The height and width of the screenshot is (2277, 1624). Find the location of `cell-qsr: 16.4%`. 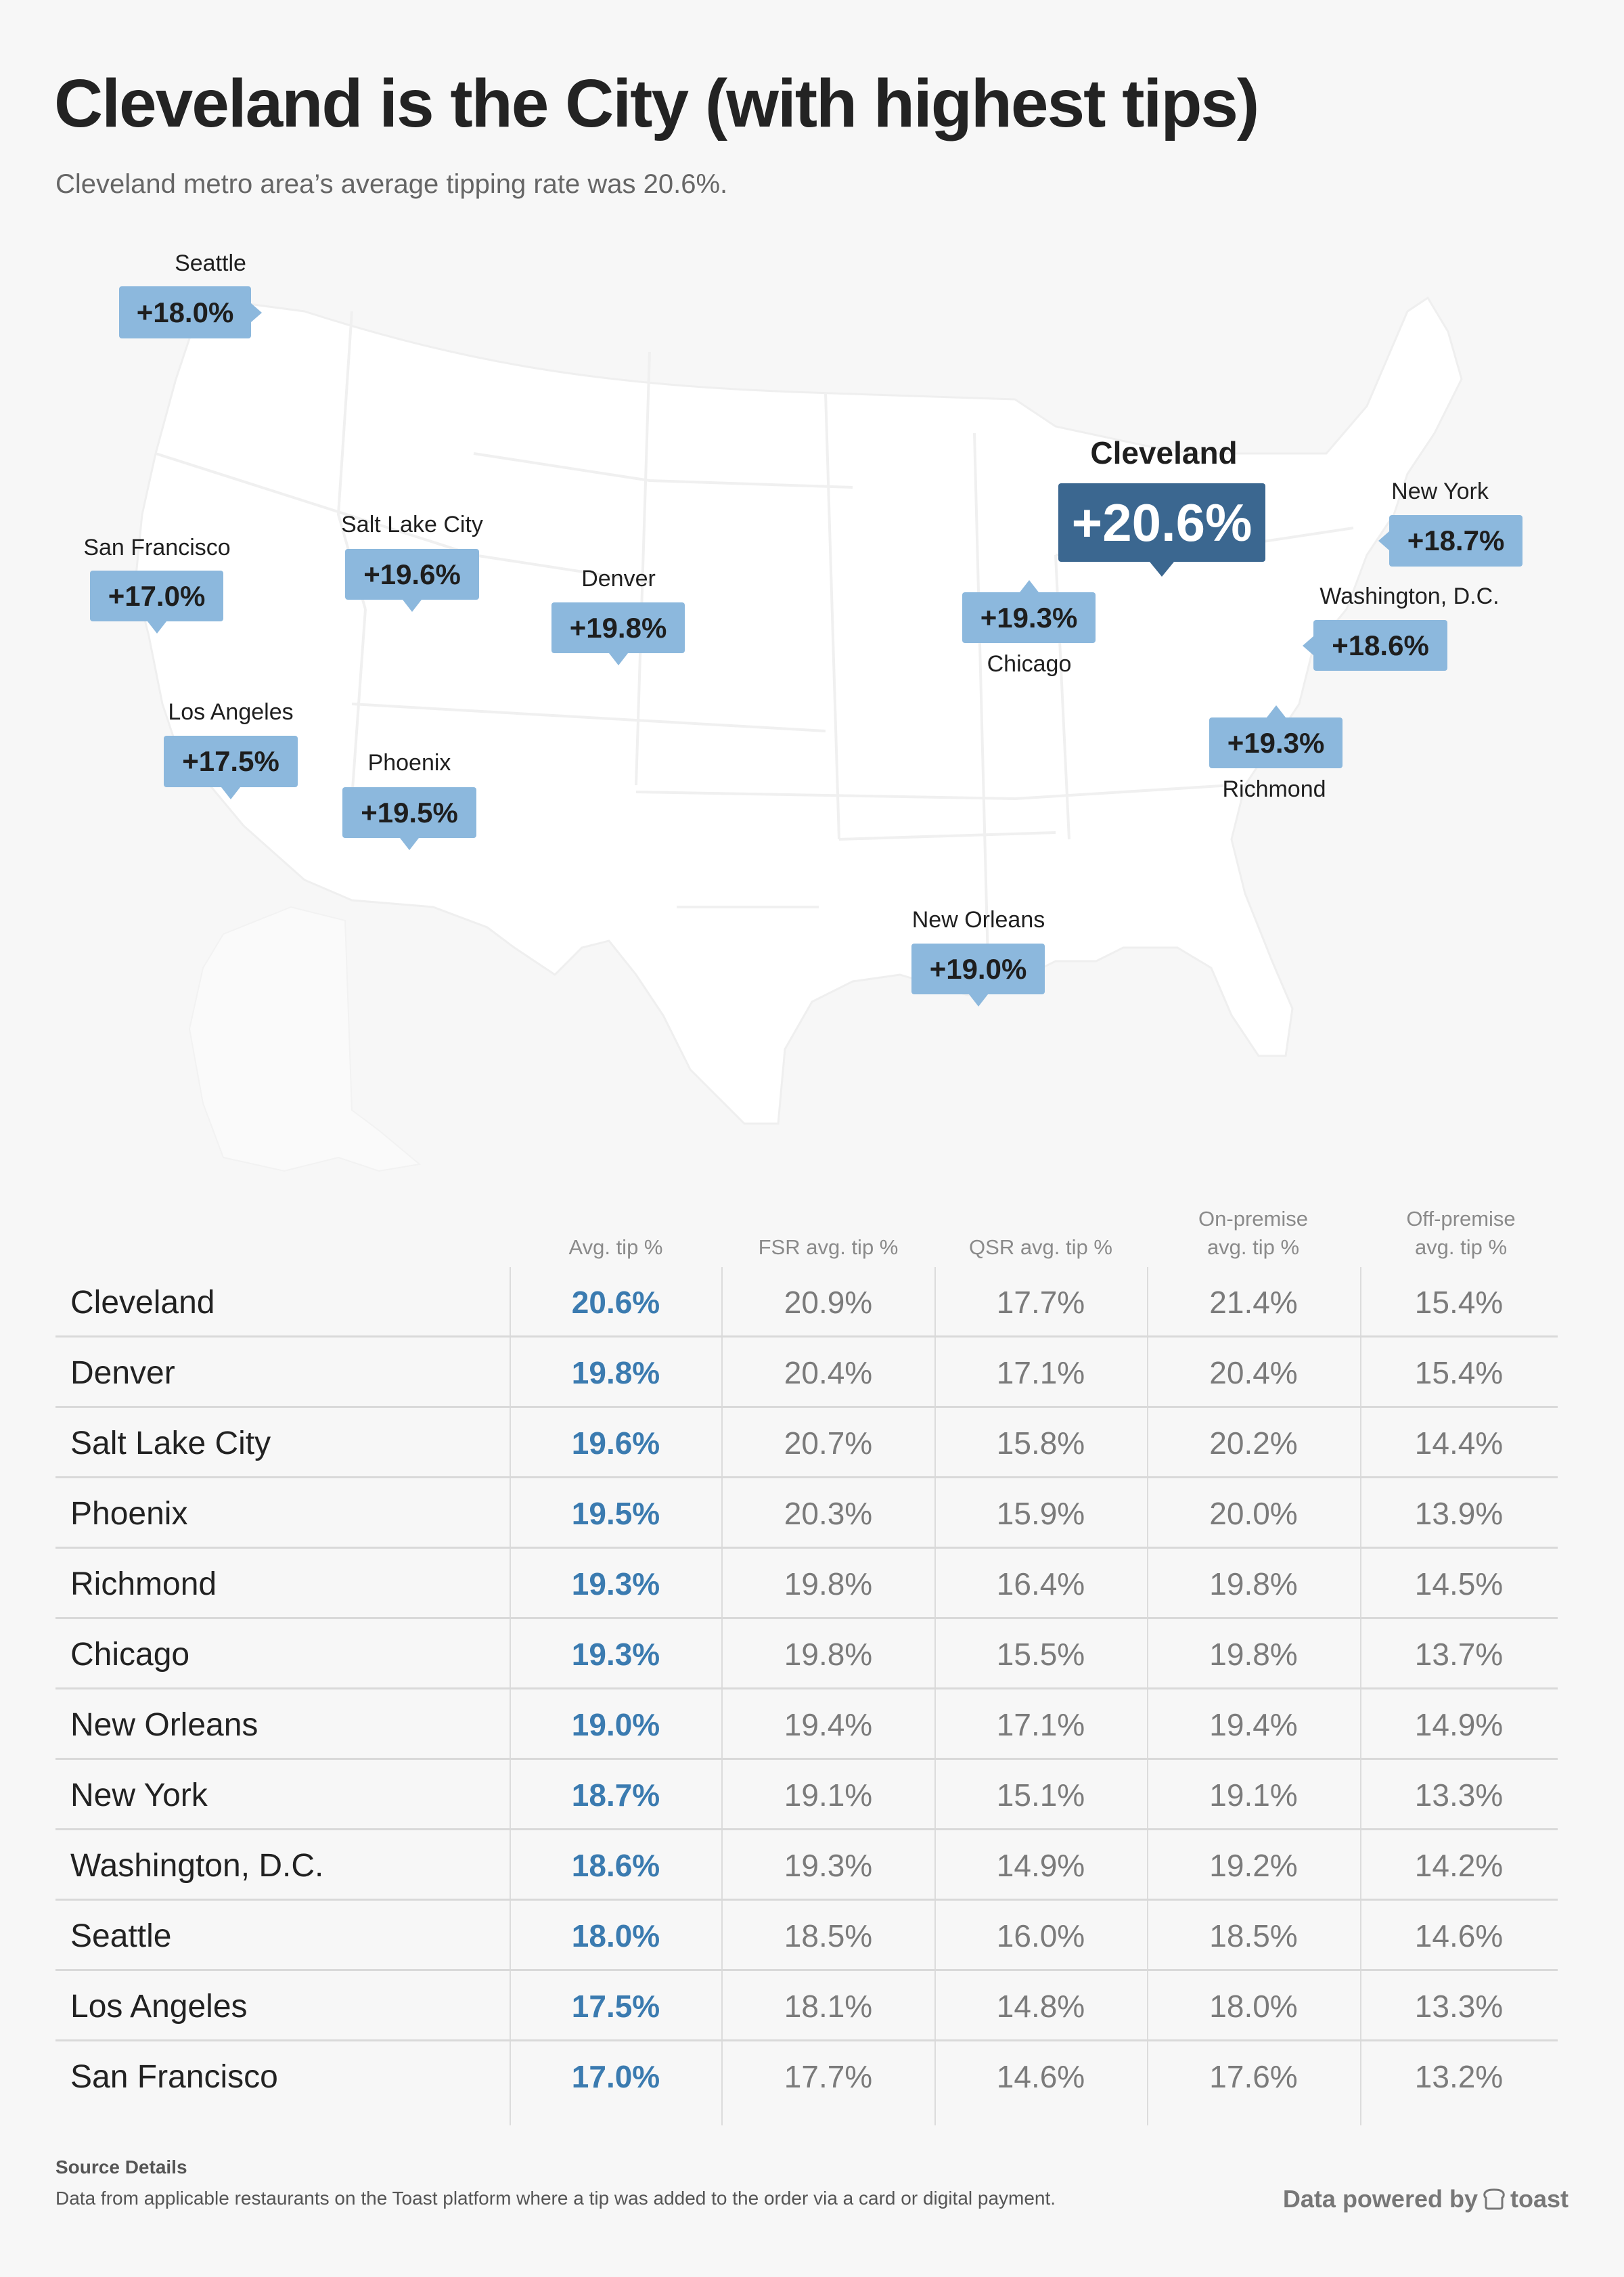

cell-qsr: 16.4% is located at coordinates (1040, 1583).